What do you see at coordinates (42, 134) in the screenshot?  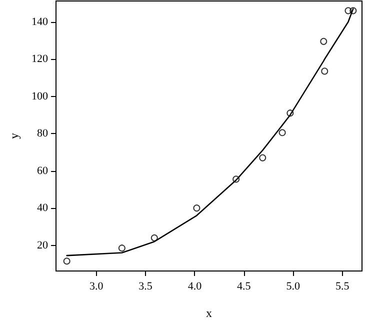 I see `y-tick-label: 80` at bounding box center [42, 134].